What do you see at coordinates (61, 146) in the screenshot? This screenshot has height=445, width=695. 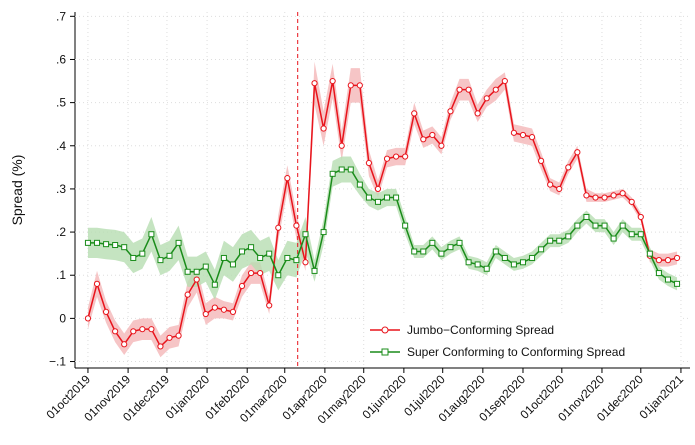 I see `y-tick-label: .4` at bounding box center [61, 146].